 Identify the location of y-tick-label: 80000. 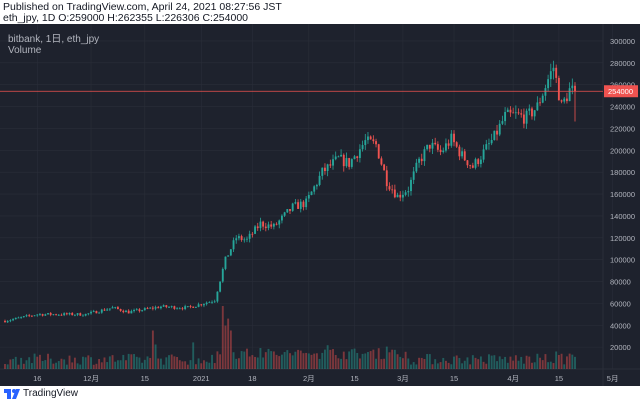
(620, 282).